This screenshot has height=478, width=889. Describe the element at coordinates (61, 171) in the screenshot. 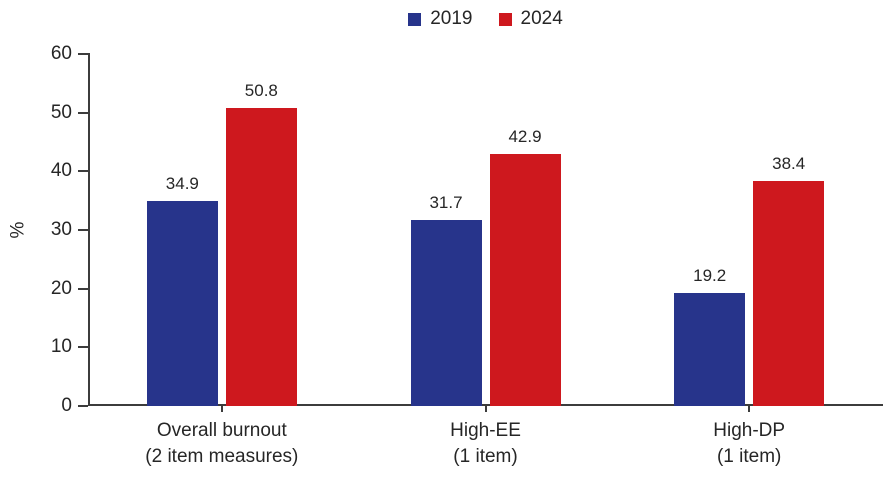

I see `y-tick-label: 40` at that location.